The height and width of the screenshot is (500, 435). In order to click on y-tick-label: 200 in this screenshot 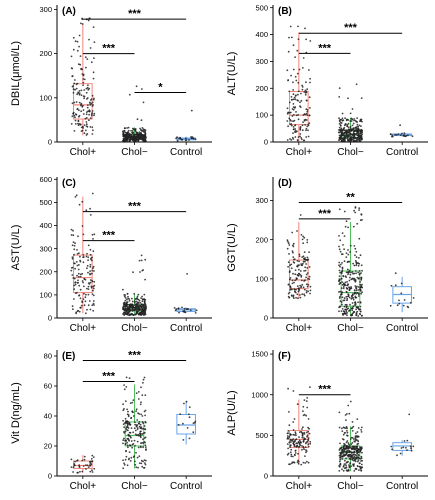, I will do `click(45, 53)`.